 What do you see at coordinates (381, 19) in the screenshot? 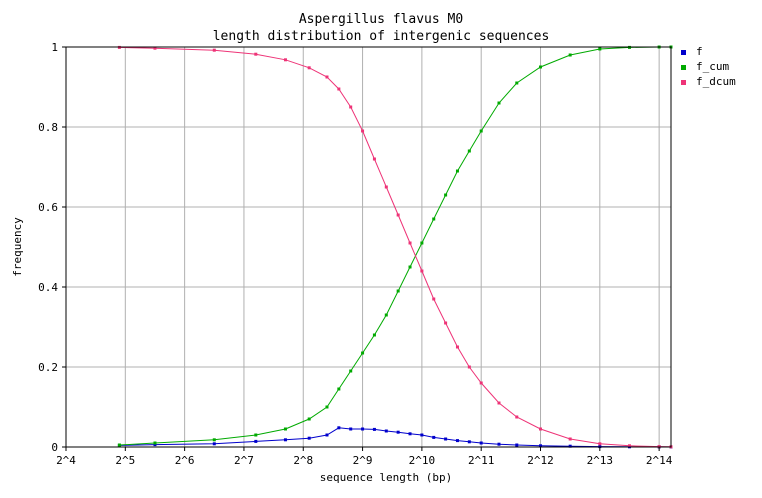
I see `chart-title: Aspergillus flavus M0` at bounding box center [381, 19].